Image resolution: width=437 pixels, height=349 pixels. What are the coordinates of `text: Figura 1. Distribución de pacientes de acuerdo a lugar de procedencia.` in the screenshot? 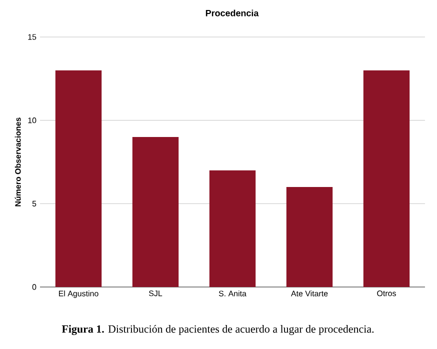 It's located at (218, 330).